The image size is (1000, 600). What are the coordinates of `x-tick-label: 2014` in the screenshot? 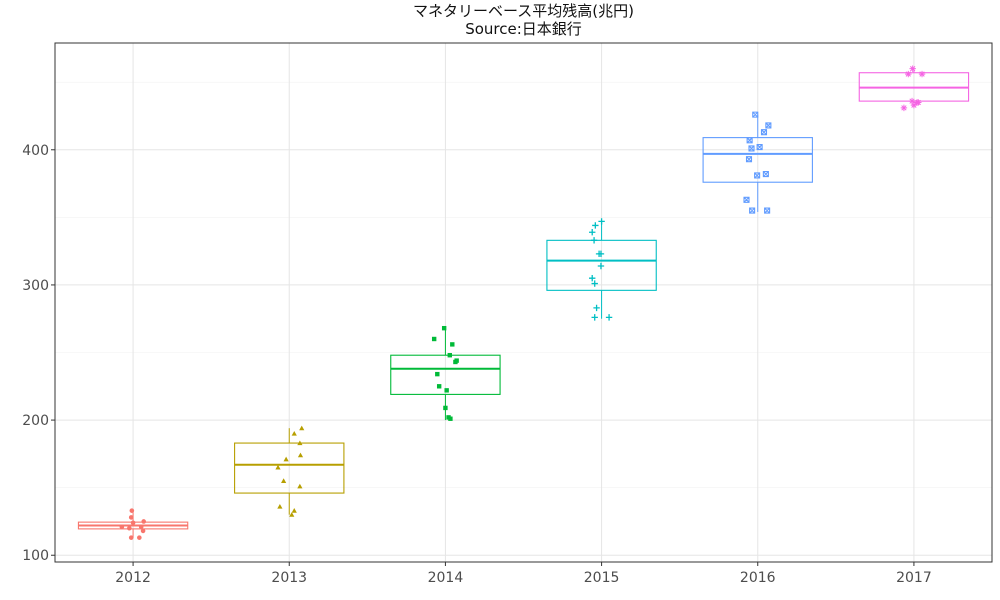 It's located at (446, 578).